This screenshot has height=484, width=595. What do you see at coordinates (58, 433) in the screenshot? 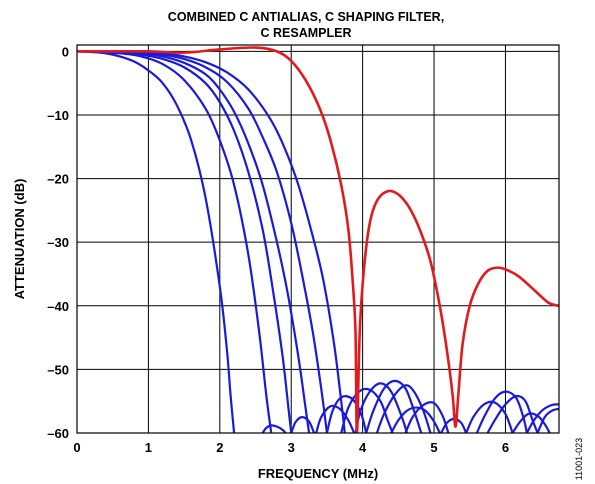
I see `y-tick-label-6: –60` at bounding box center [58, 433].